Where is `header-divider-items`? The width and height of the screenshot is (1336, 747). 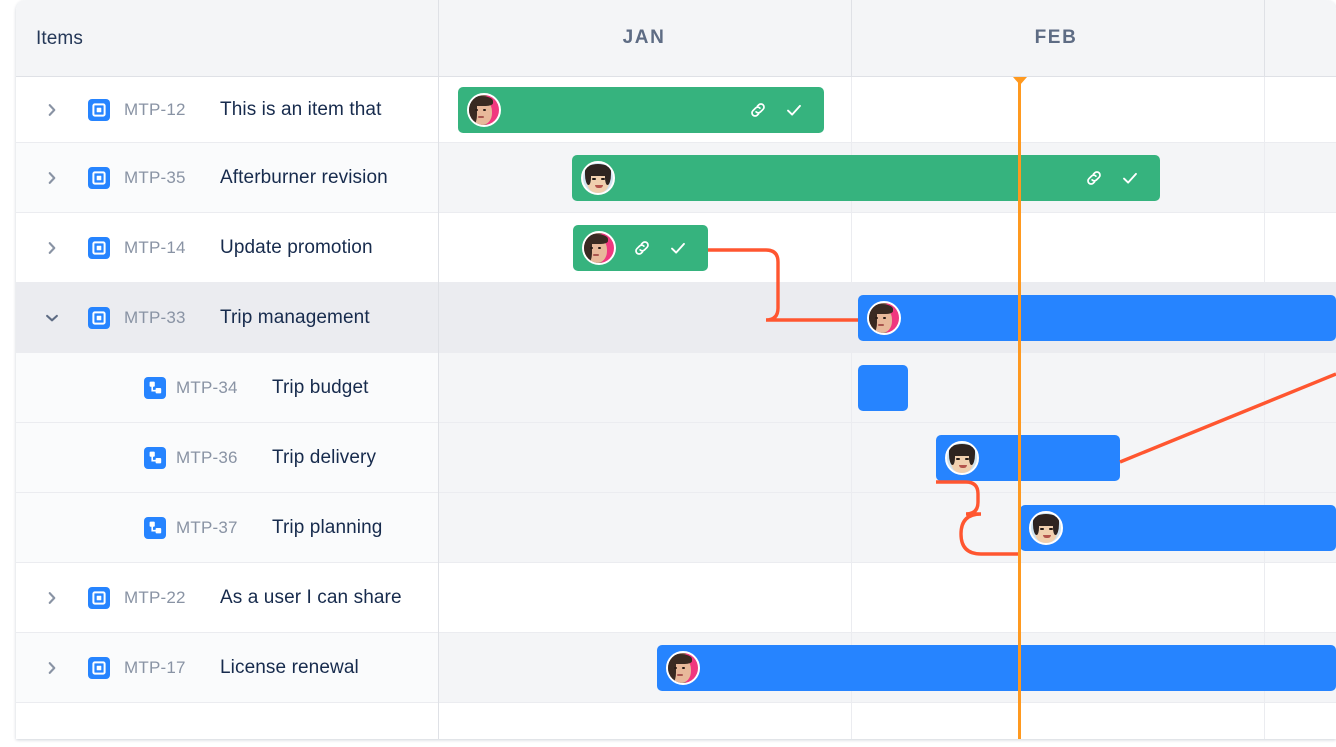 header-divider-items is located at coordinates (438, 38).